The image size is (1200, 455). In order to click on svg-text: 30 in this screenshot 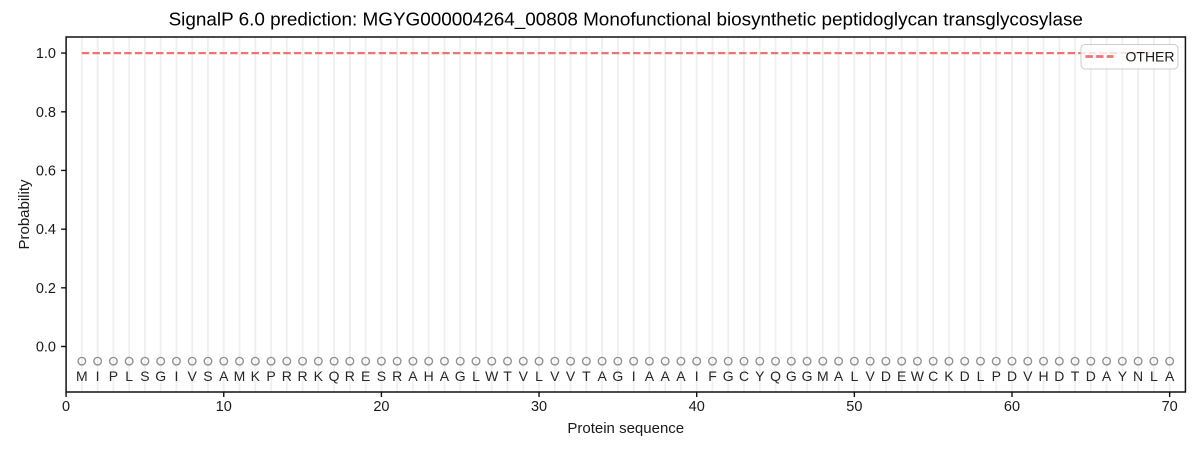, I will do `click(539, 407)`.